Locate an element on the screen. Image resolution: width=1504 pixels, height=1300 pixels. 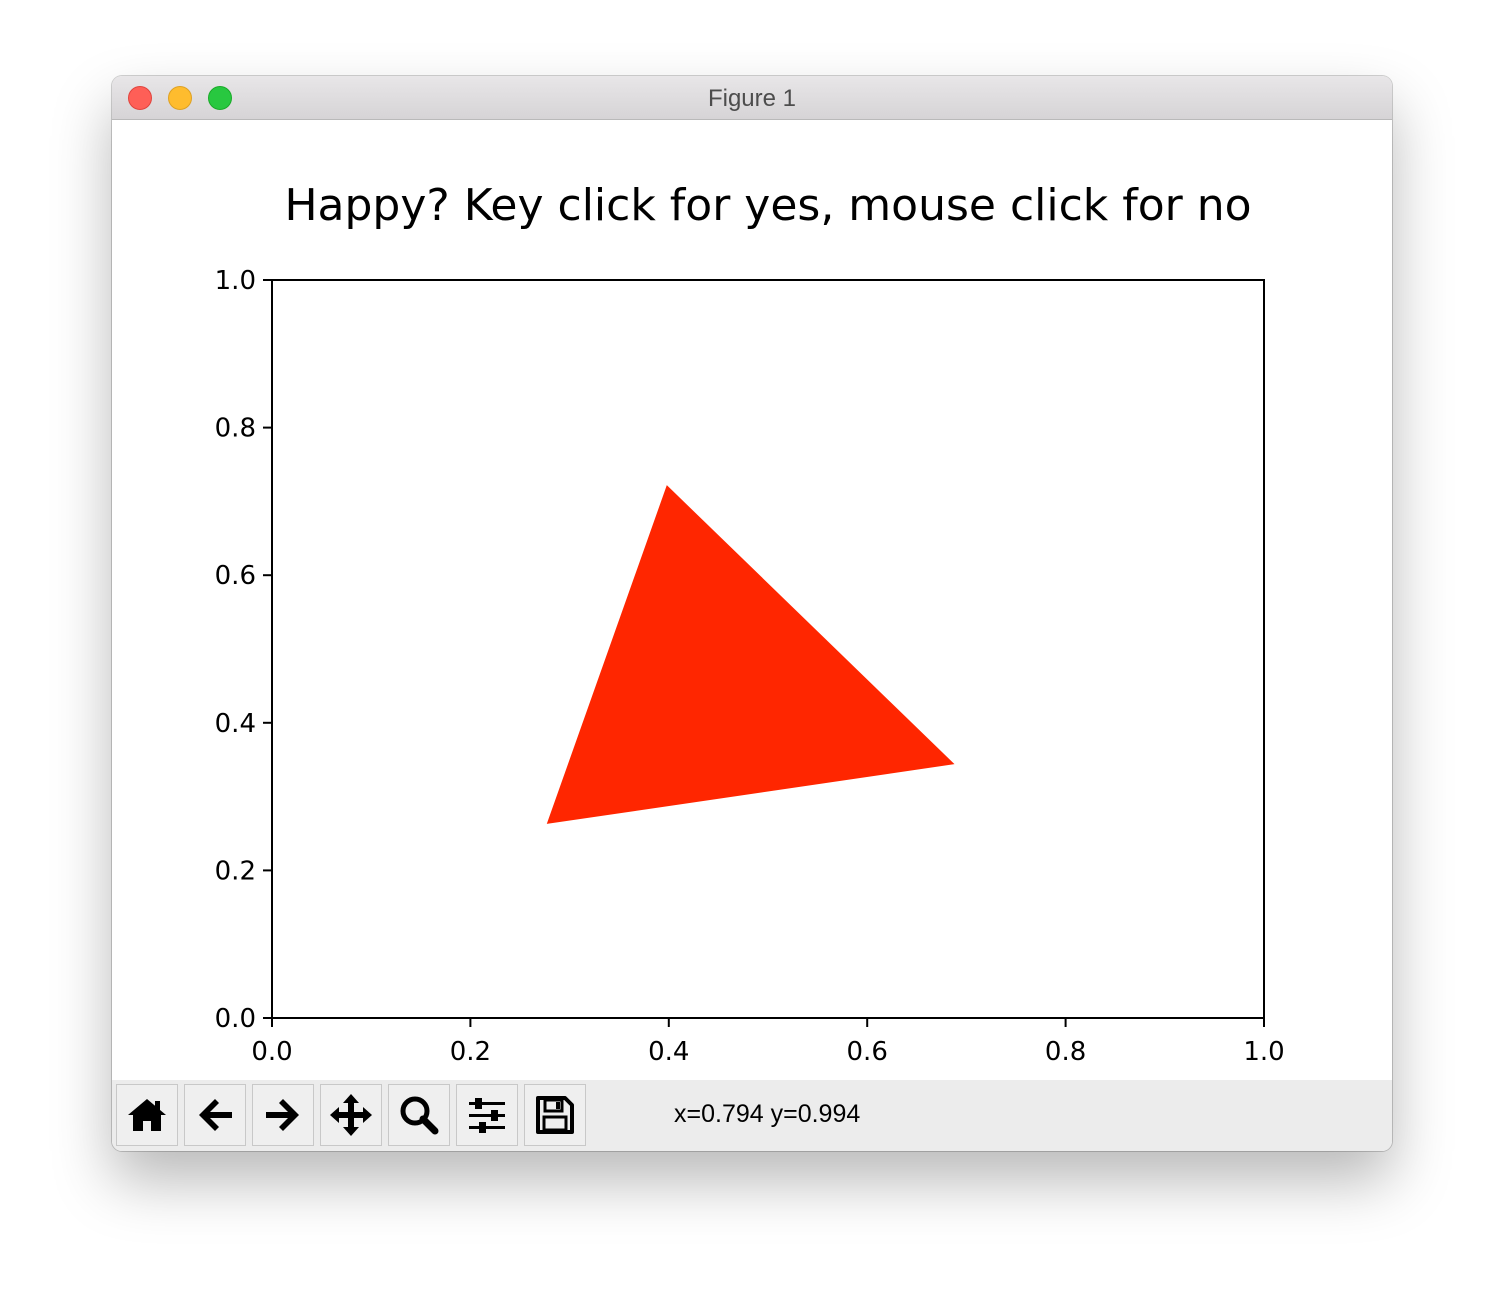
sliders-icon is located at coordinates (487, 1115).